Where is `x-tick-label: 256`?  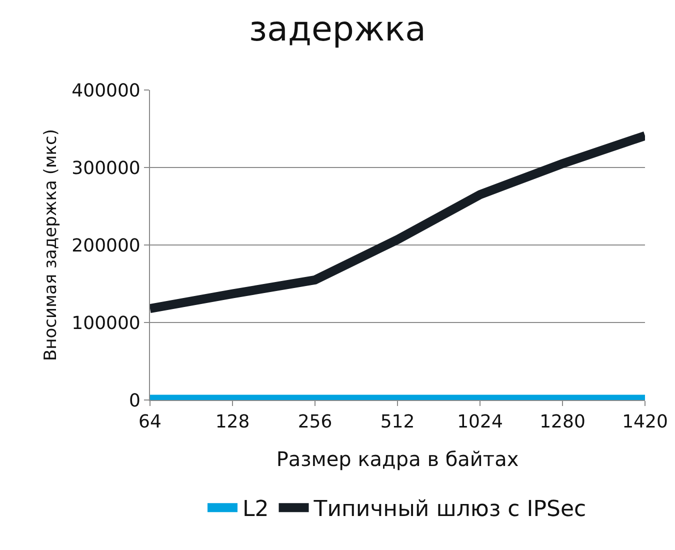 x-tick-label: 256 is located at coordinates (315, 422).